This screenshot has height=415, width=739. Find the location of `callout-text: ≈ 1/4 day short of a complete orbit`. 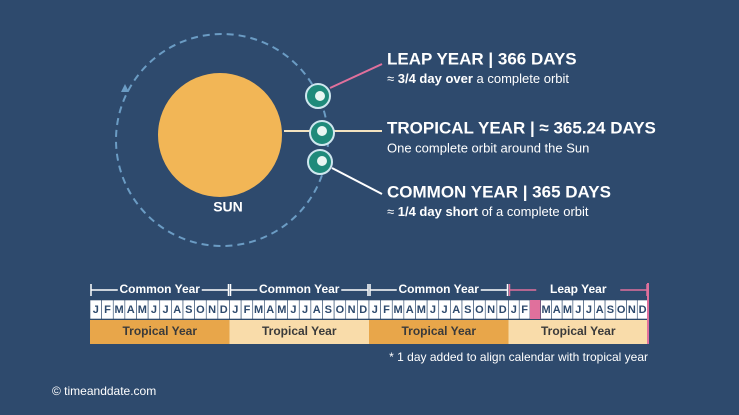

callout-text: ≈ 1/4 day short of a complete orbit is located at coordinates (488, 211).